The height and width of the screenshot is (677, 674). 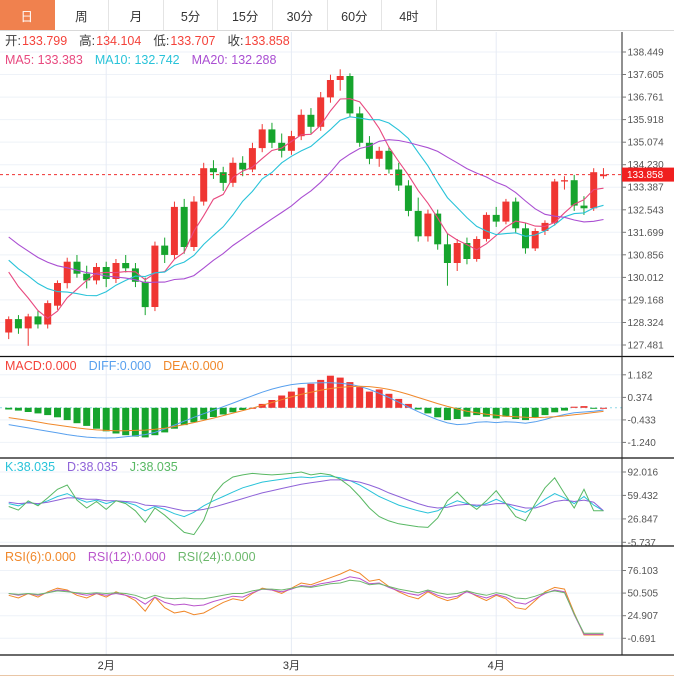 I want to click on period-tab: 5分, so click(x=191, y=15).